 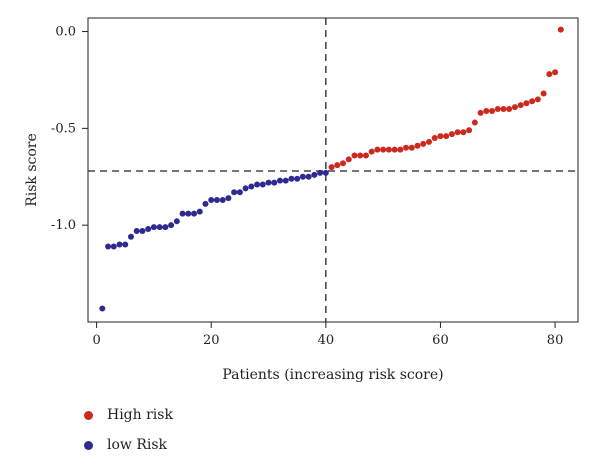 I want to click on x-tick-label: 20, so click(x=211, y=340).